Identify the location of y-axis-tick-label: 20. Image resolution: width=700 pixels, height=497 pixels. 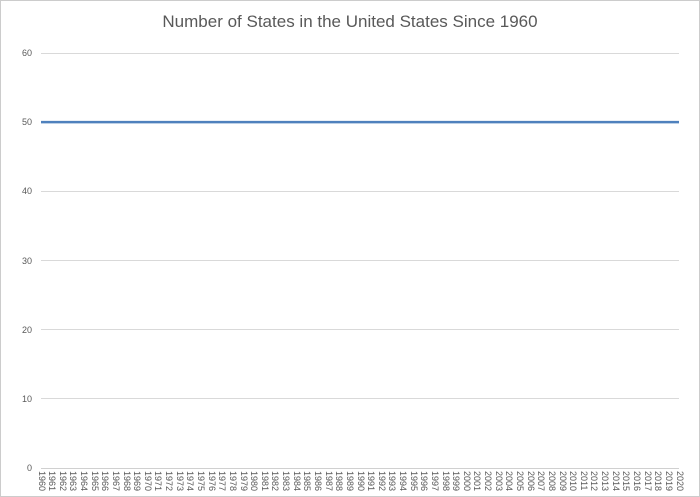
(26, 329).